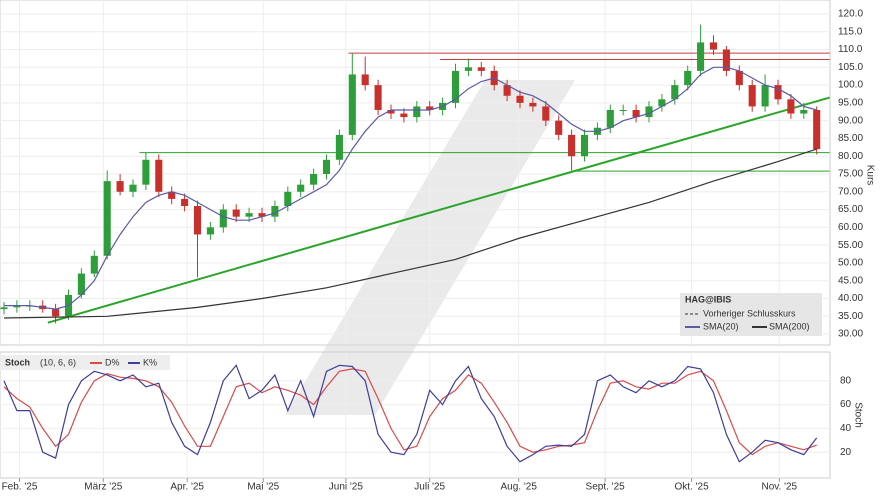 Image resolution: width=880 pixels, height=500 pixels. I want to click on y-tick-label: 55.00, so click(850, 245).